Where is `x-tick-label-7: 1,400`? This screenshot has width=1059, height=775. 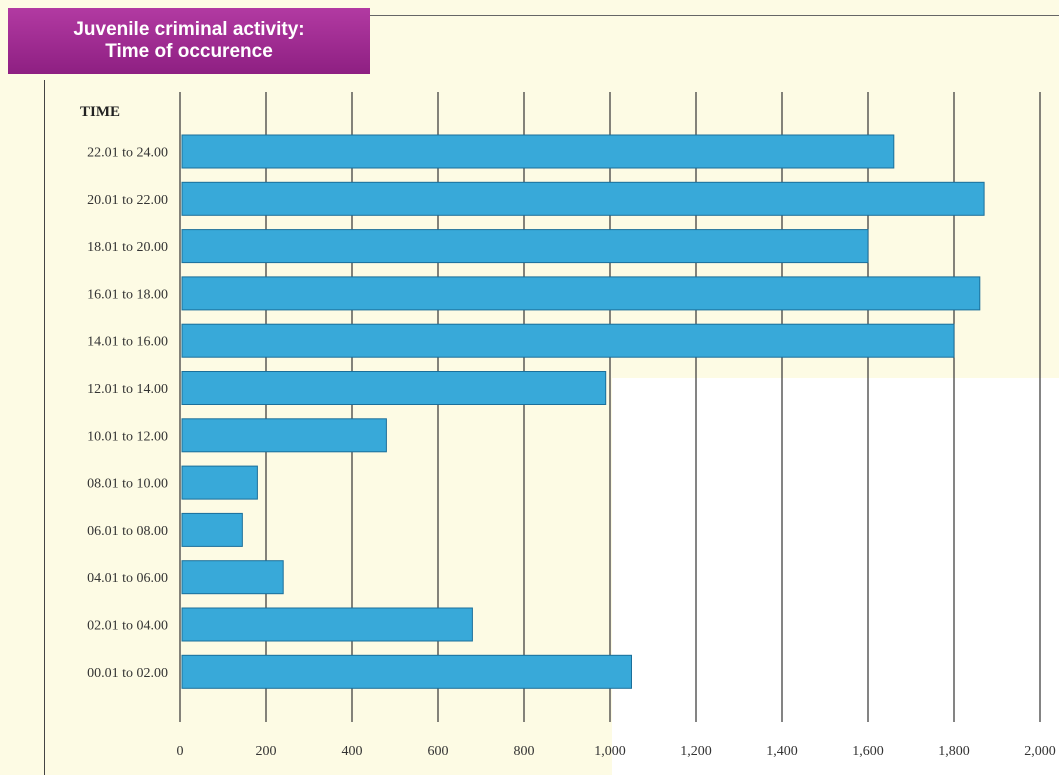
x-tick-label-7: 1,400 is located at coordinates (782, 751).